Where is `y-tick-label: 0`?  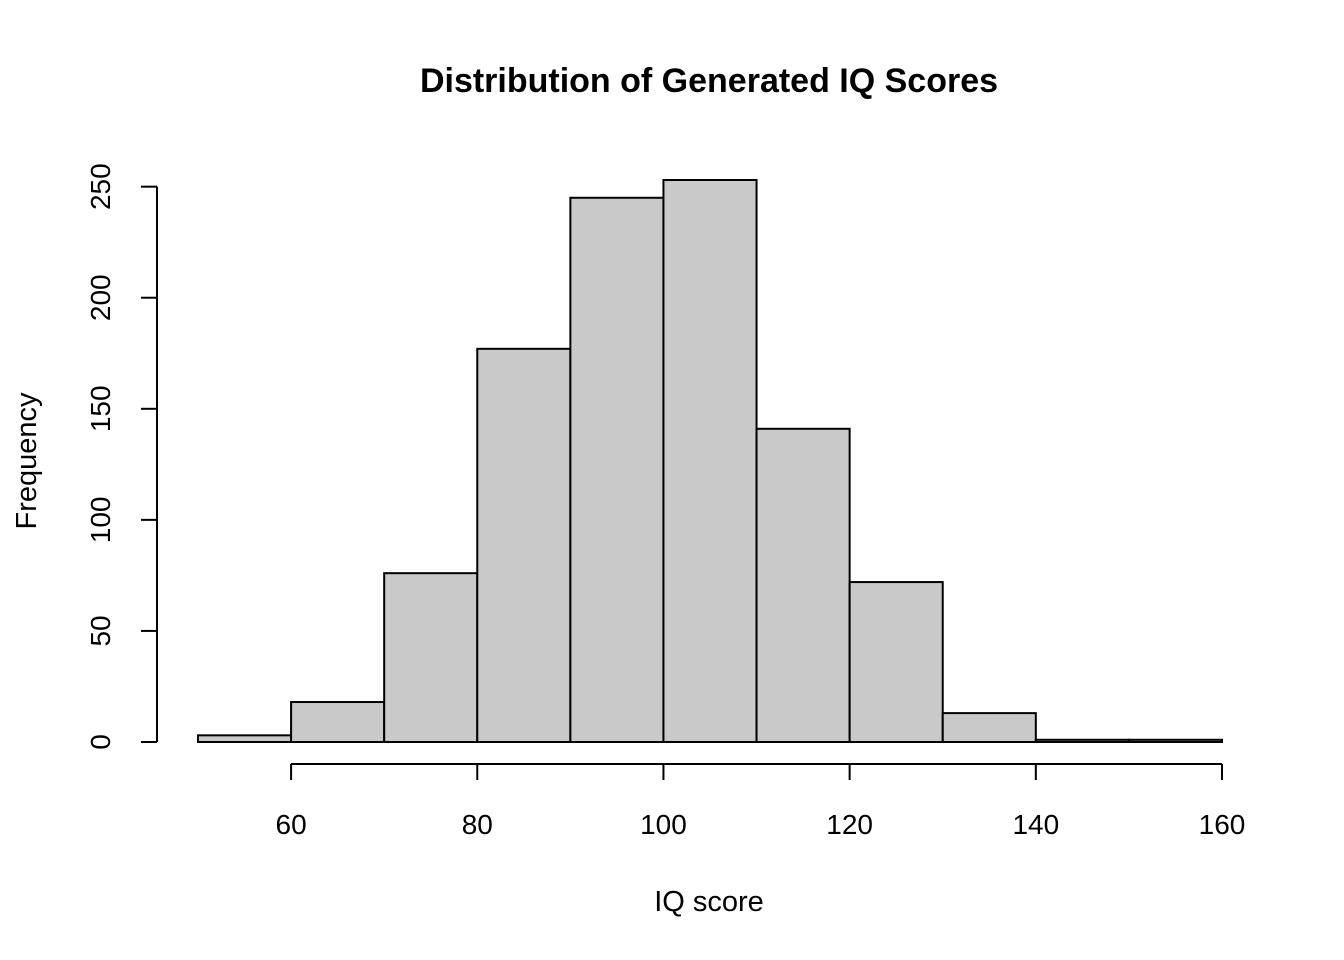
y-tick-label: 0 is located at coordinates (100, 742).